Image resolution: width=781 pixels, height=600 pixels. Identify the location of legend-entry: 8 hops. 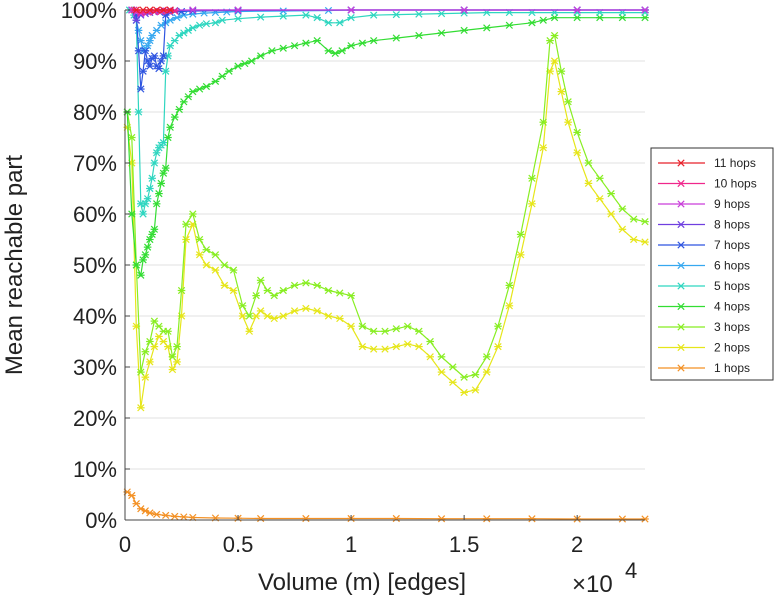
(704, 225).